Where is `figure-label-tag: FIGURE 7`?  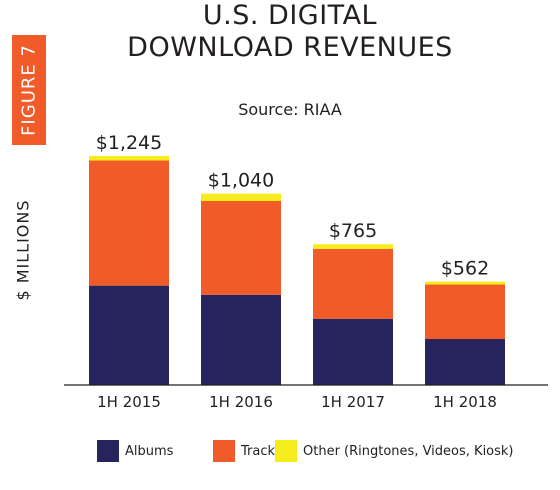 figure-label-tag: FIGURE 7 is located at coordinates (29, 90).